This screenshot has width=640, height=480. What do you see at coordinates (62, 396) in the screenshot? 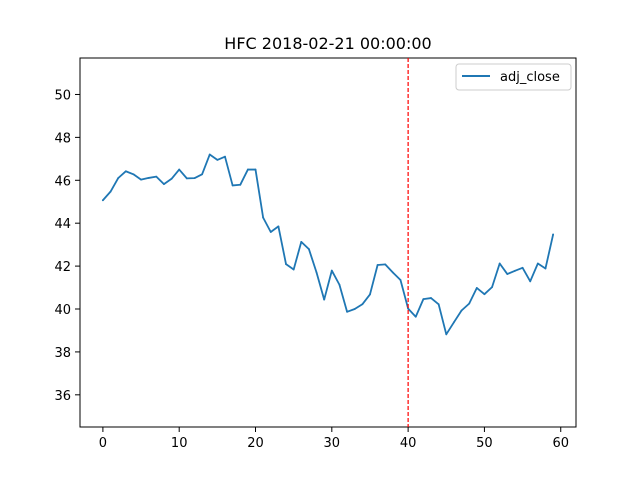
I see `y-tick-label: 36` at bounding box center [62, 396].